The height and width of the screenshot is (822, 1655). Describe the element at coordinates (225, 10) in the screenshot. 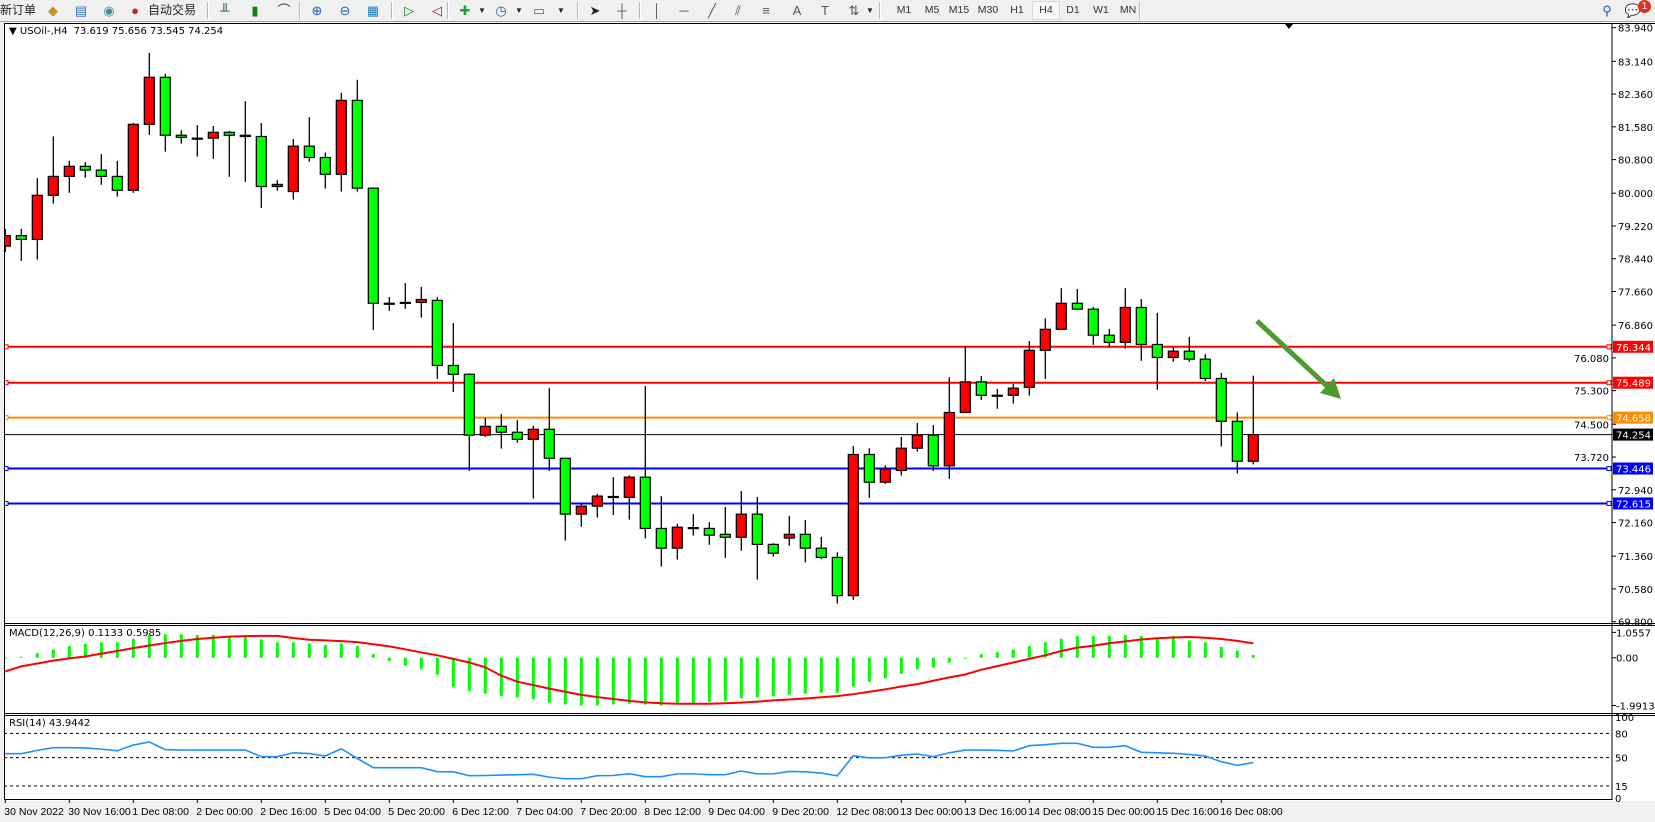

I see `bar-chart-icon: ╨` at that location.